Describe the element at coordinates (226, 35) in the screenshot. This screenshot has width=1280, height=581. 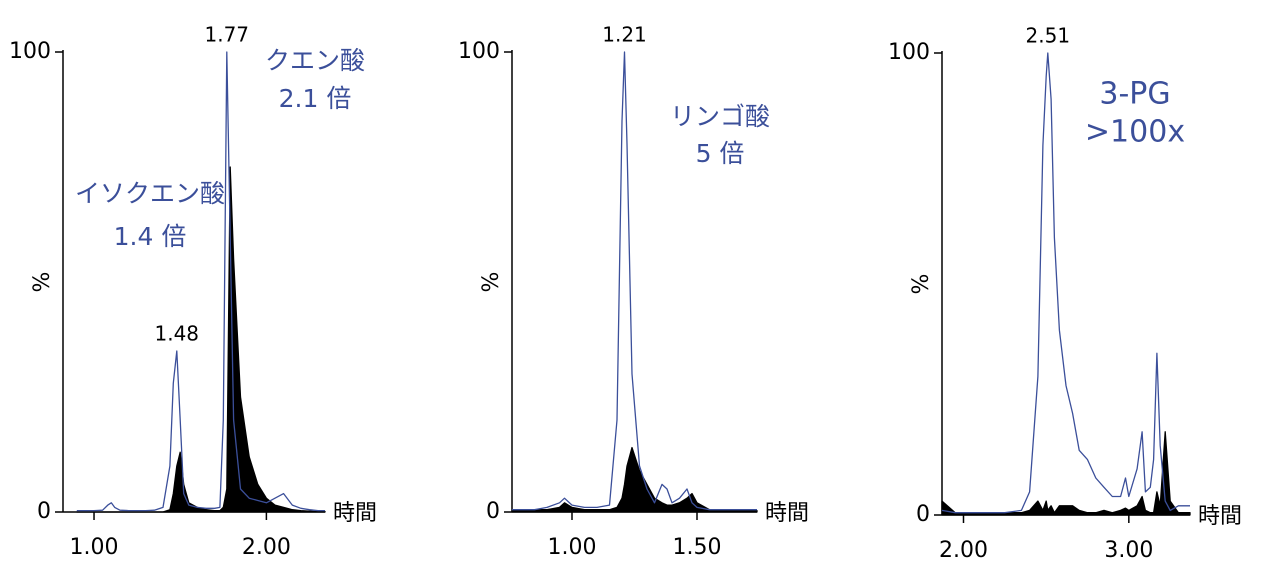
I see `peak-label: 1.77` at that location.